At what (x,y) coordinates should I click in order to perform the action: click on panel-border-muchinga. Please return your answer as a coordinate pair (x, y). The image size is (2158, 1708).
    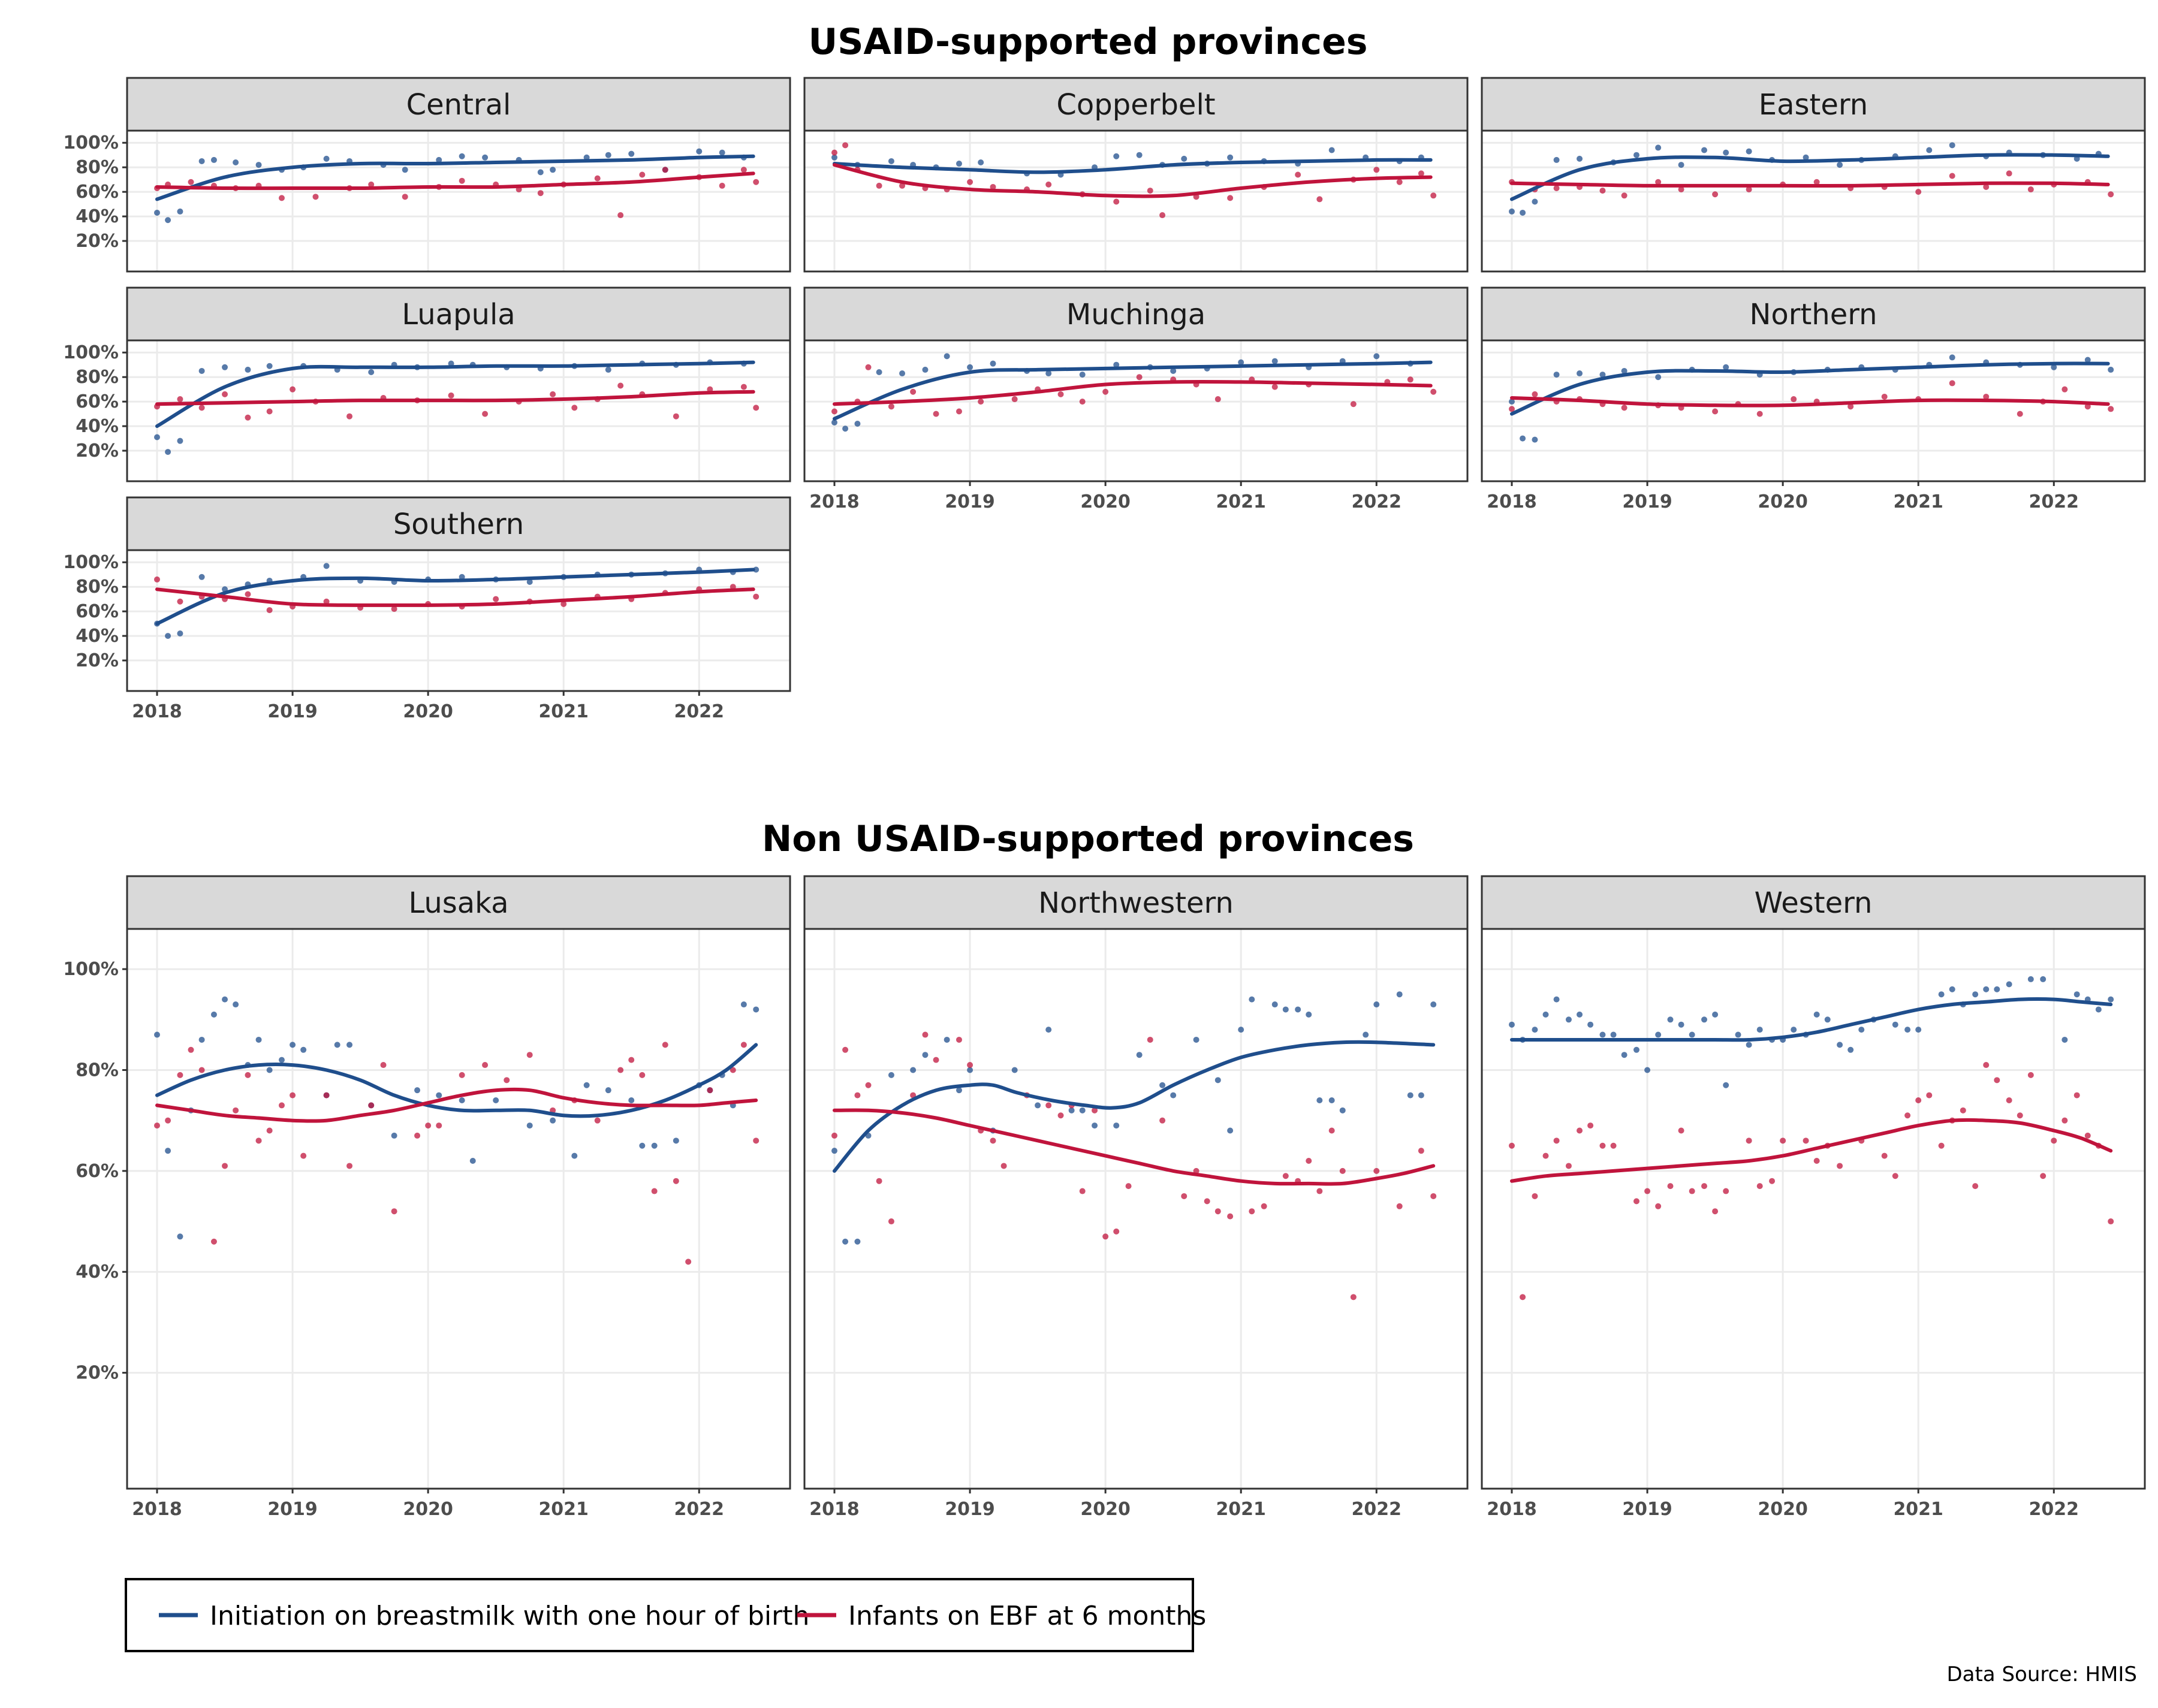
    Looking at the image, I should click on (1136, 410).